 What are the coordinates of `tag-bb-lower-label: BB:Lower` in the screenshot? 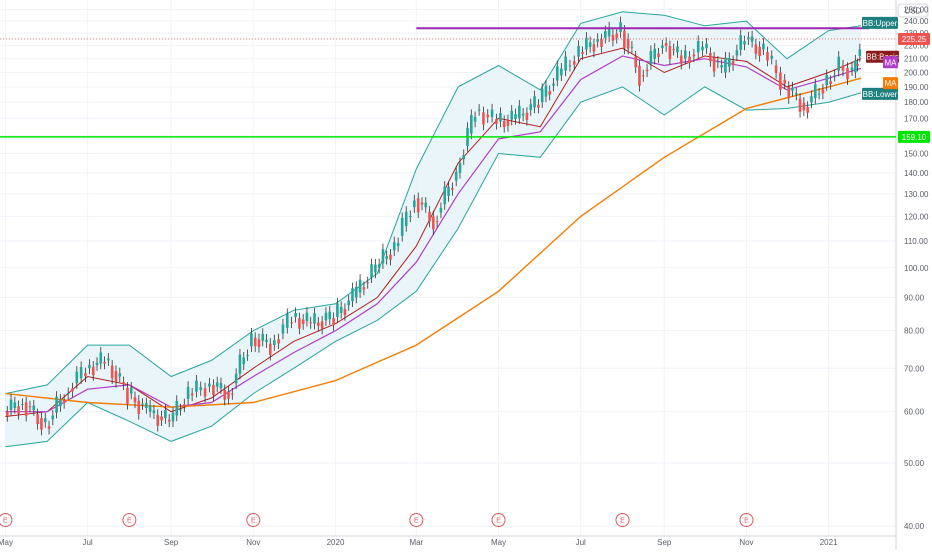 It's located at (880, 94).